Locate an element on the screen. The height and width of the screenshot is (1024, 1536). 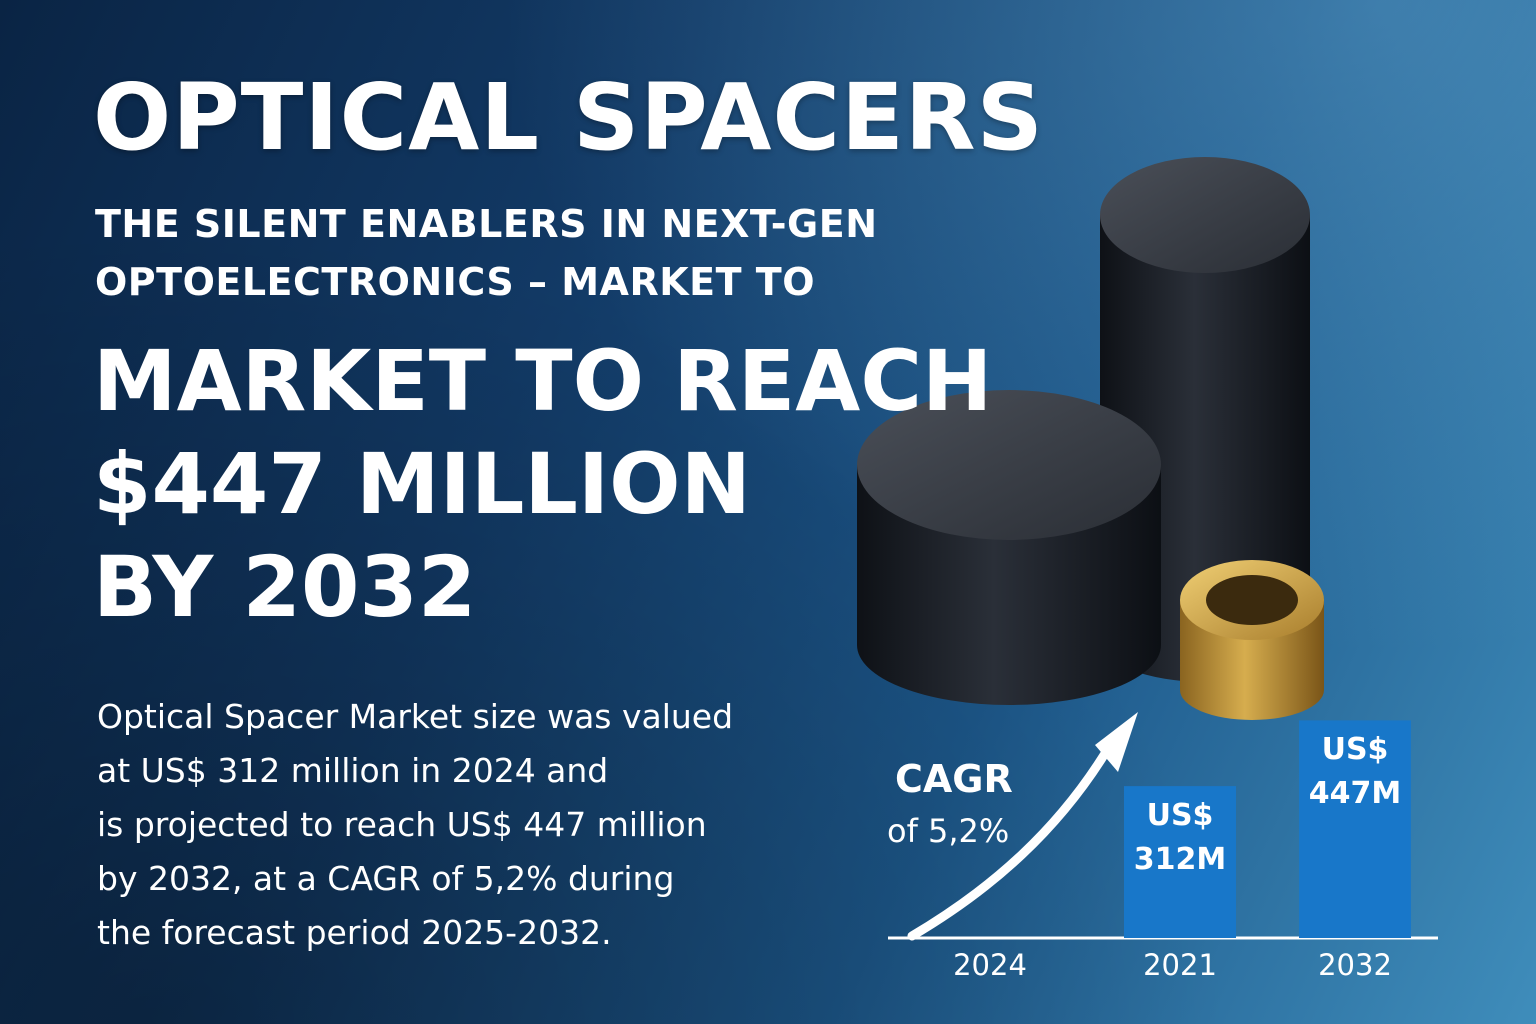
bar-2032 is located at coordinates (1355, 829).